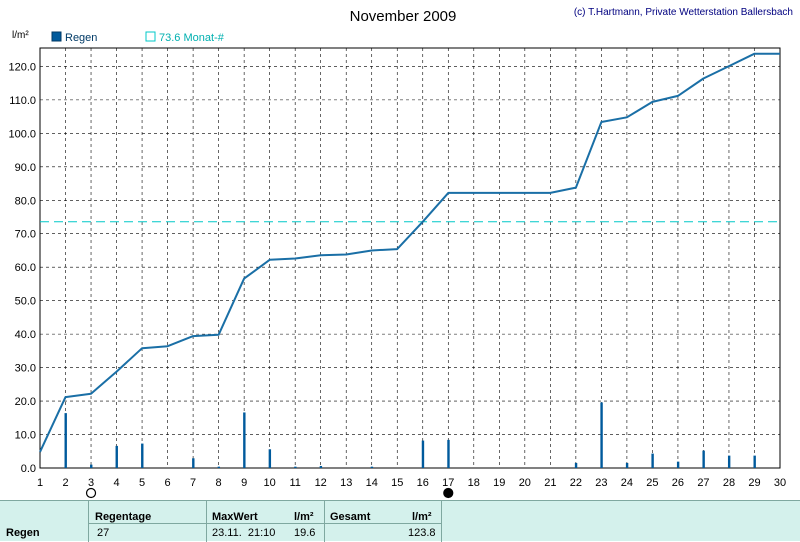  What do you see at coordinates (150, 36) in the screenshot?
I see `legend-average-swatch` at bounding box center [150, 36].